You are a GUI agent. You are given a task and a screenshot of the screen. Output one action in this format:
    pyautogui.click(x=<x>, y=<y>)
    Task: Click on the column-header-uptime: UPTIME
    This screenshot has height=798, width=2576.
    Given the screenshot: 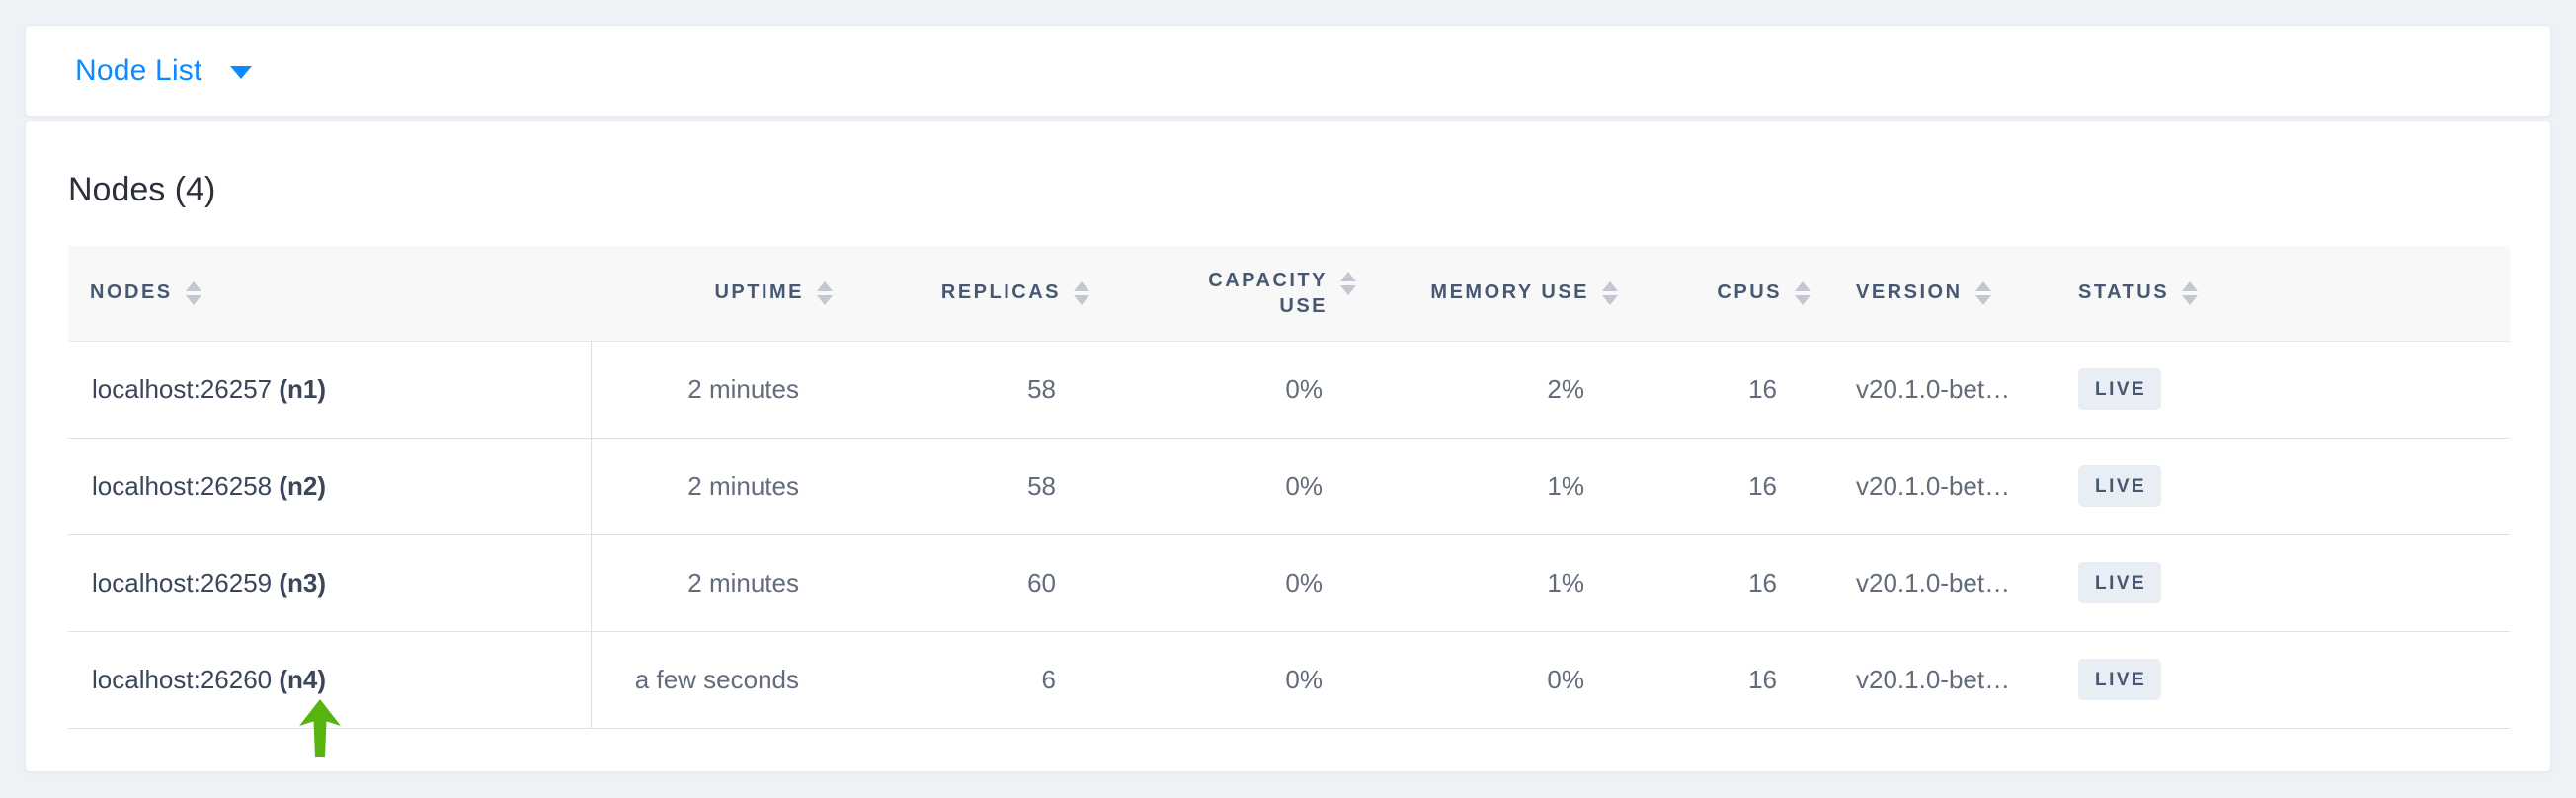 What is the action you would take?
    pyautogui.click(x=720, y=294)
    